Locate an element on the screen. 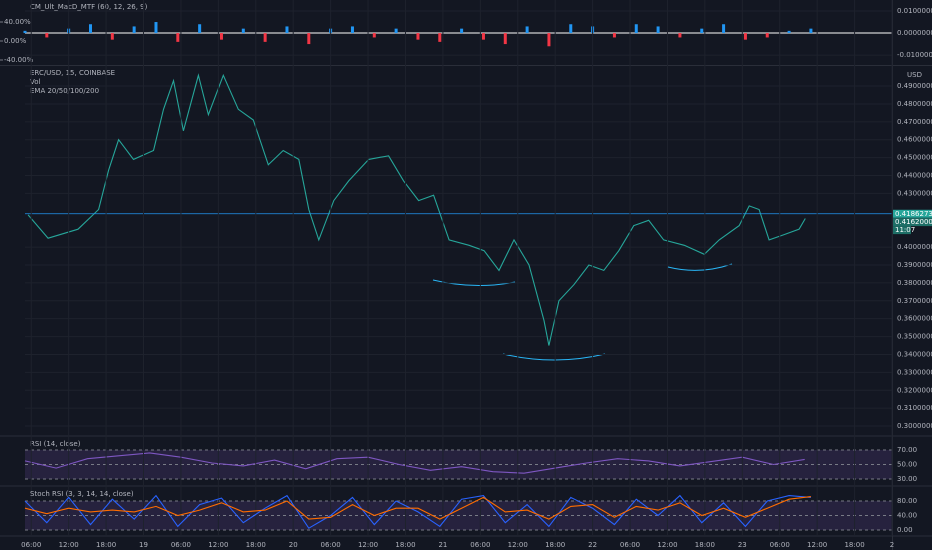 The width and height of the screenshot is (932, 550). countdown-tag is located at coordinates (902, 230).